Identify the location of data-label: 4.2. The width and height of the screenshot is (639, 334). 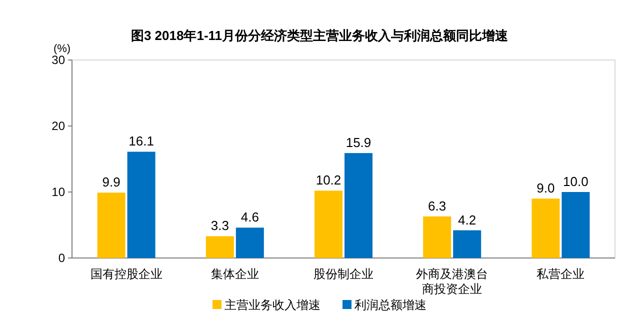
(467, 220).